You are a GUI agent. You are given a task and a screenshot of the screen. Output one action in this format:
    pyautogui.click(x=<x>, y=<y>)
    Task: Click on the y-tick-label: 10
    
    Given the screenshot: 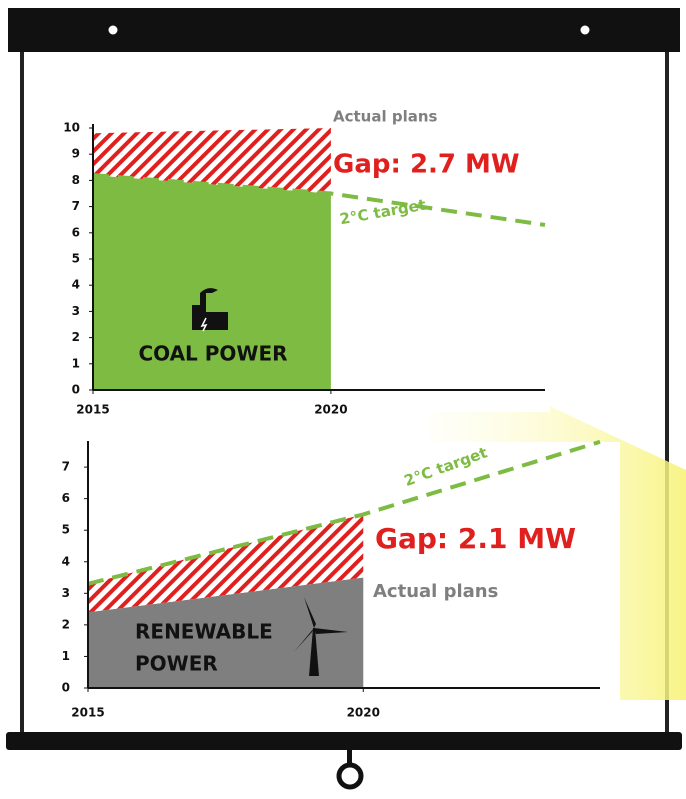 What is the action you would take?
    pyautogui.click(x=71, y=128)
    